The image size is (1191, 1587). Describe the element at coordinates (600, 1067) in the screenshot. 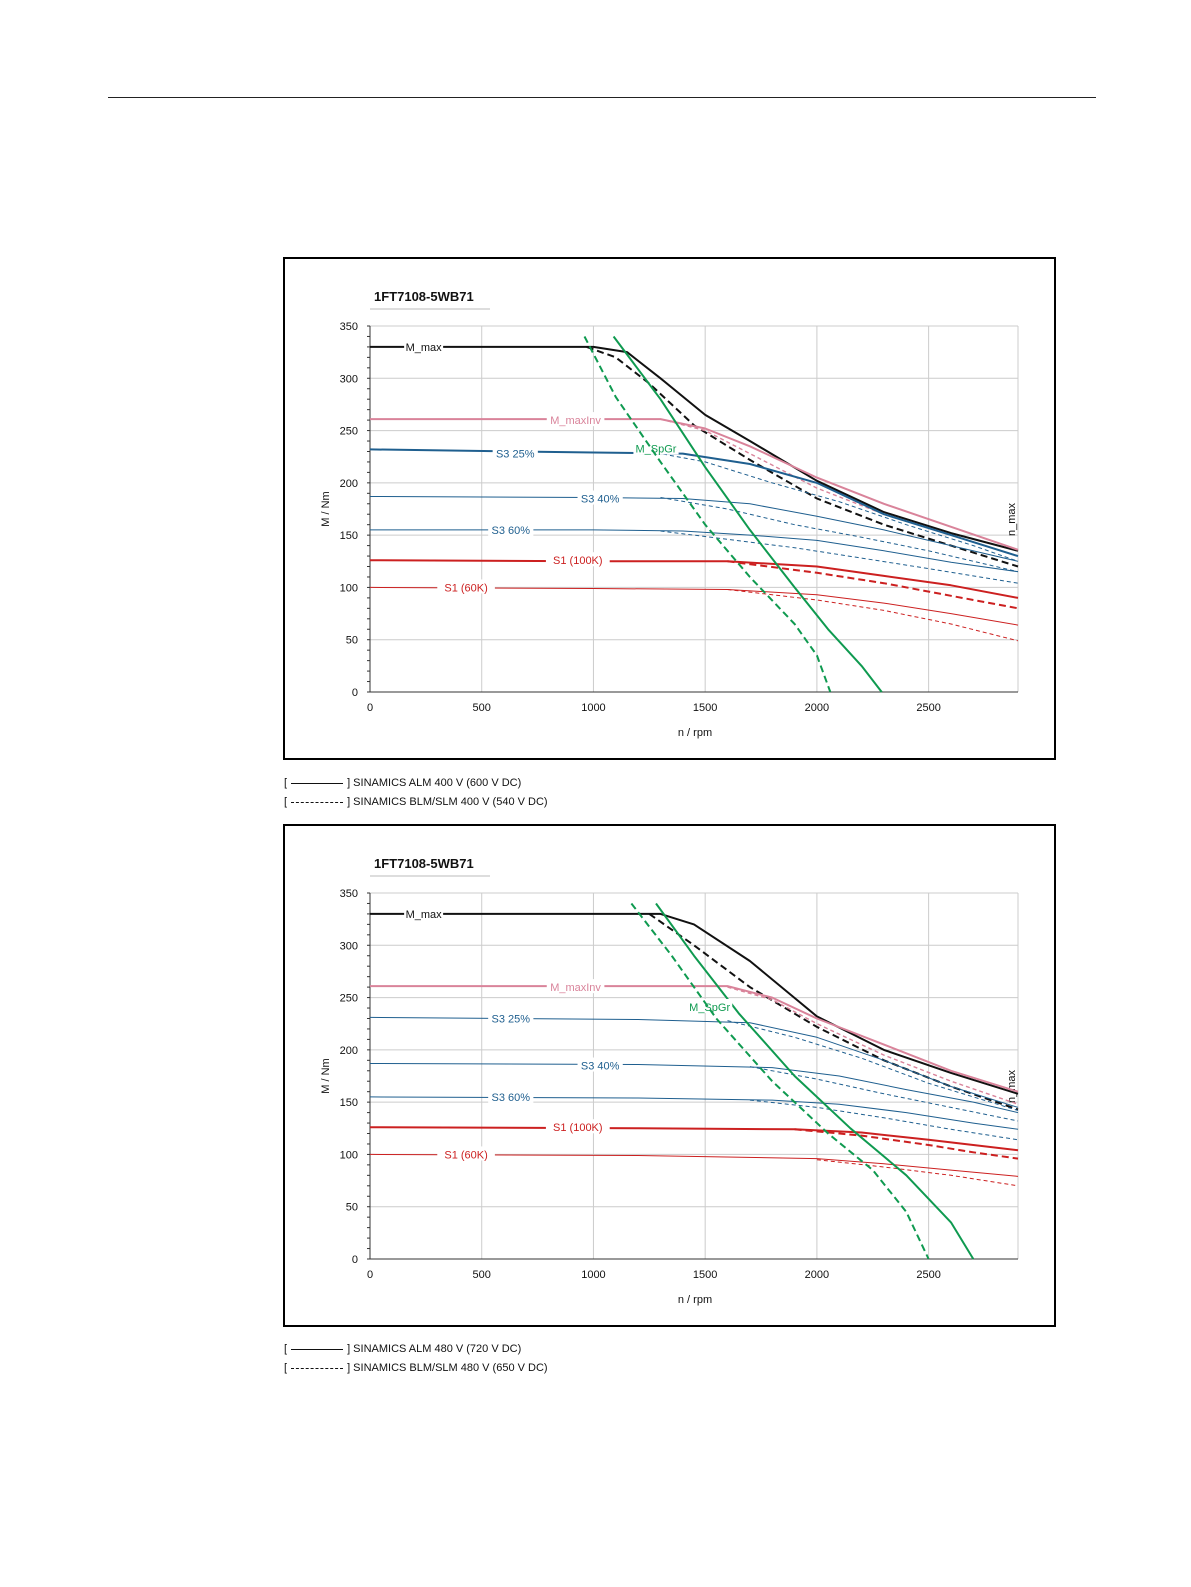

I see `series-label: S3 40%` at that location.